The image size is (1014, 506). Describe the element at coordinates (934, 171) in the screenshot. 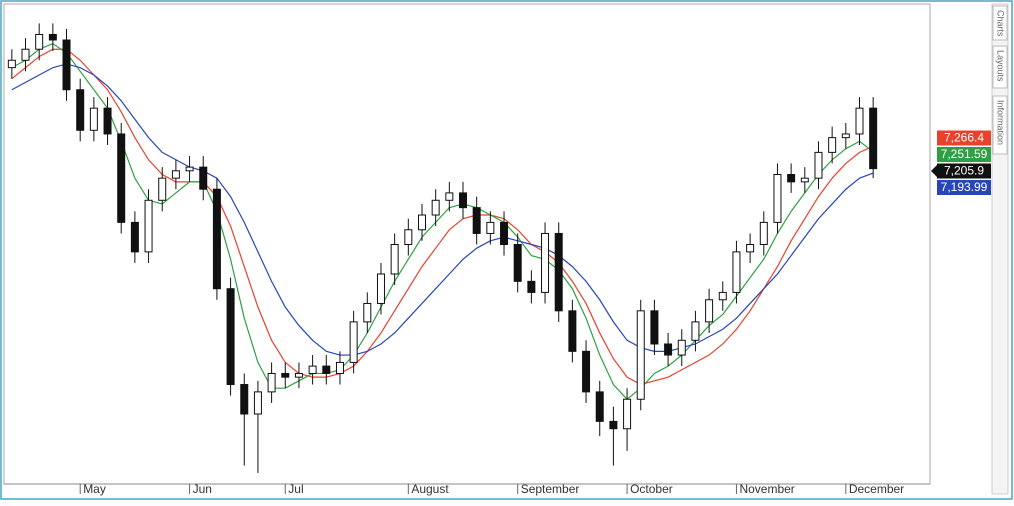

I see `price-label-pointer` at that location.